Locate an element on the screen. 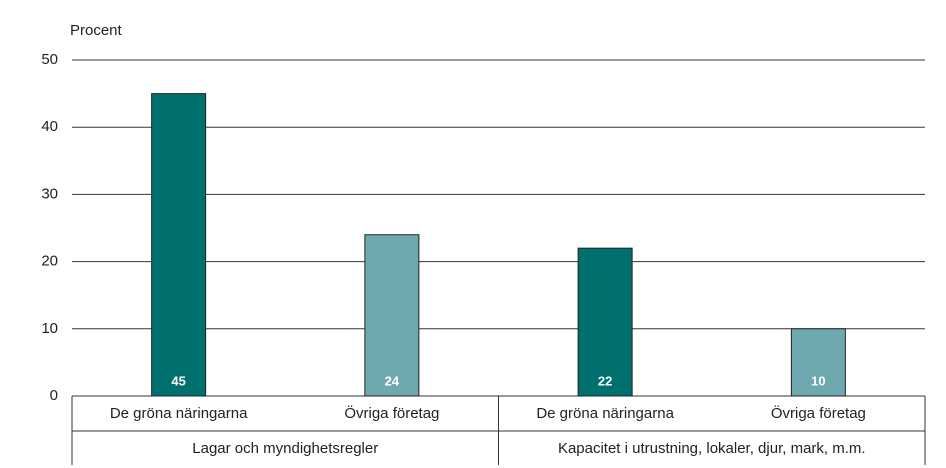  y-tick-label: 50 is located at coordinates (49, 59).